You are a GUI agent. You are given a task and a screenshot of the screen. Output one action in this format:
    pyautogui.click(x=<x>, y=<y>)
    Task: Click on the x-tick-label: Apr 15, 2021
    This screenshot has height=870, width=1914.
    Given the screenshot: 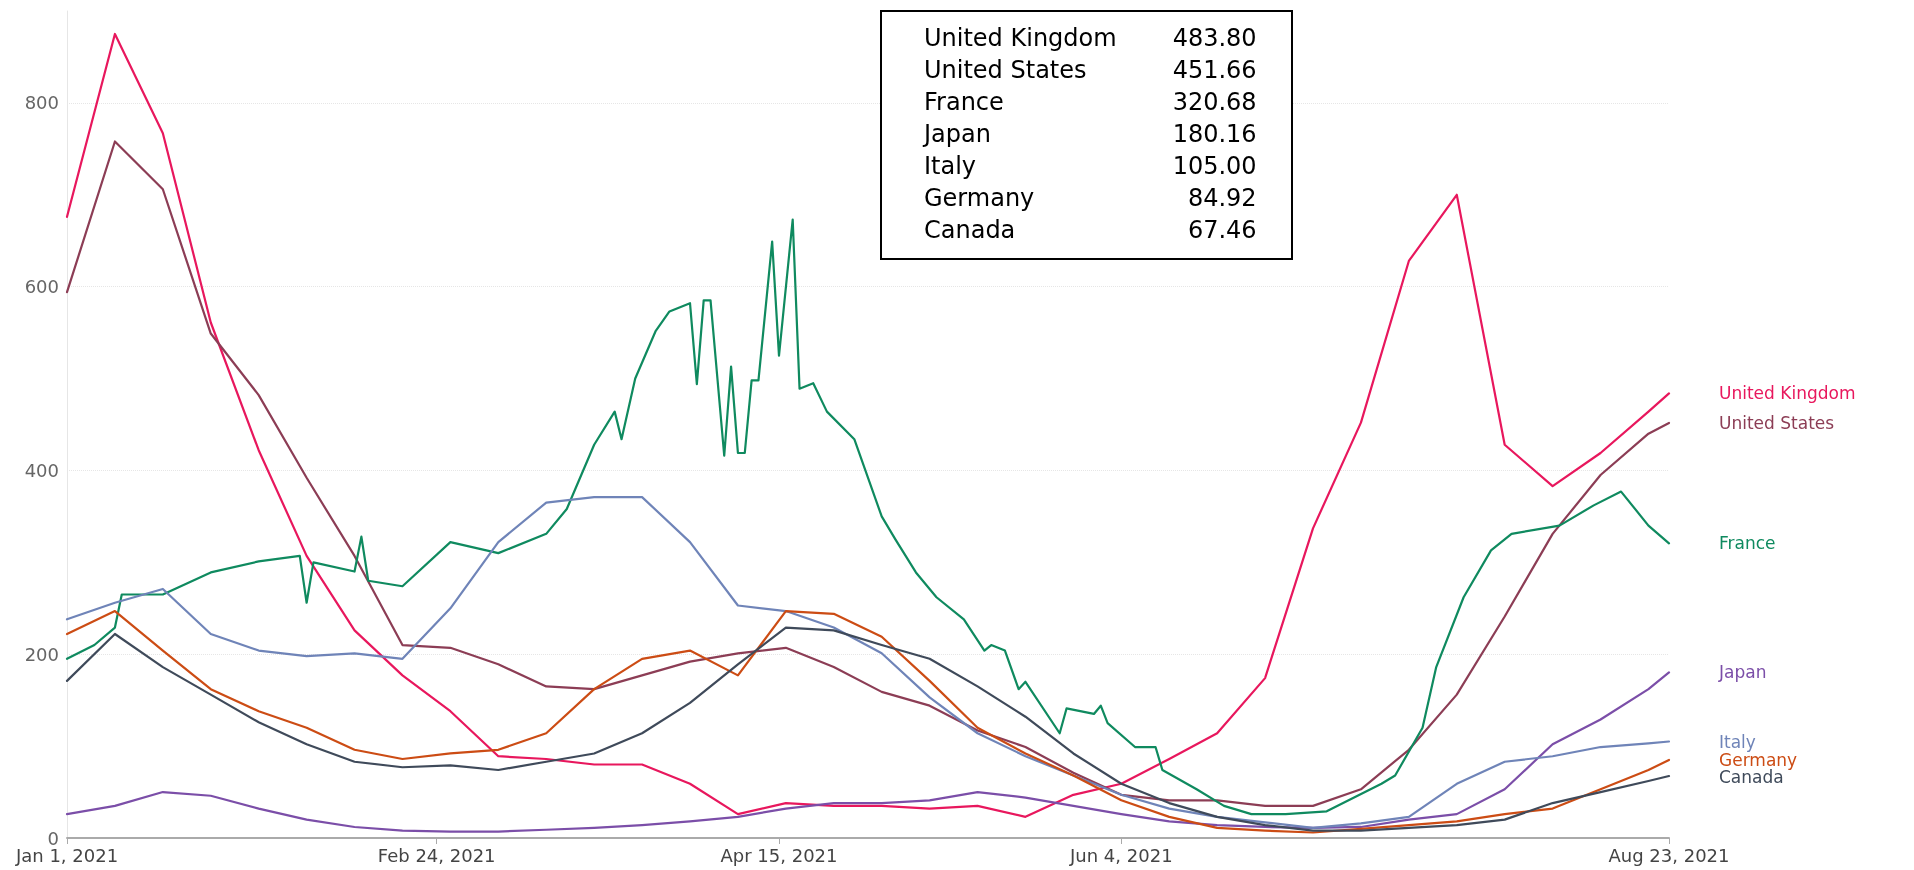 What is the action you would take?
    pyautogui.click(x=779, y=855)
    